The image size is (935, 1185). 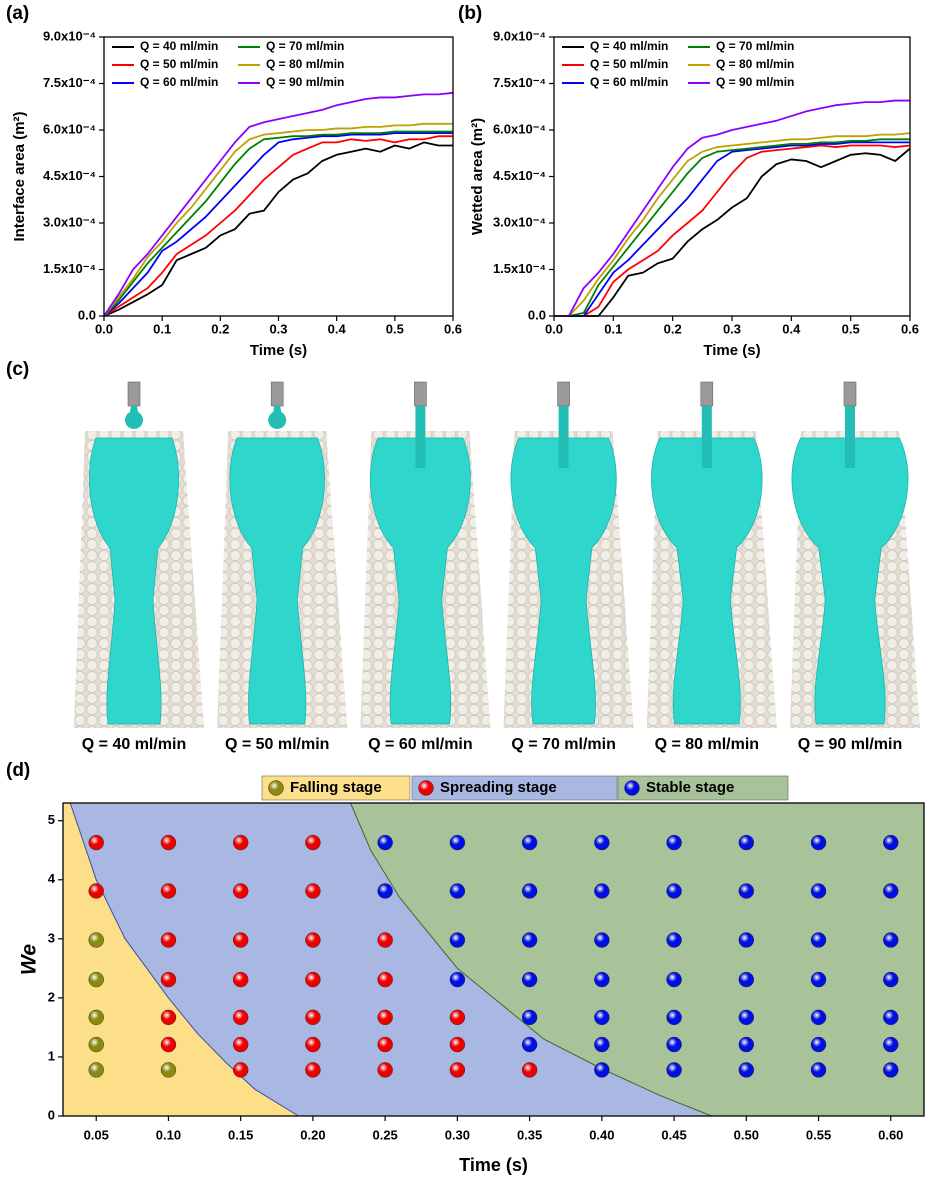 I want to click on panel-label: (b), so click(x=470, y=13).